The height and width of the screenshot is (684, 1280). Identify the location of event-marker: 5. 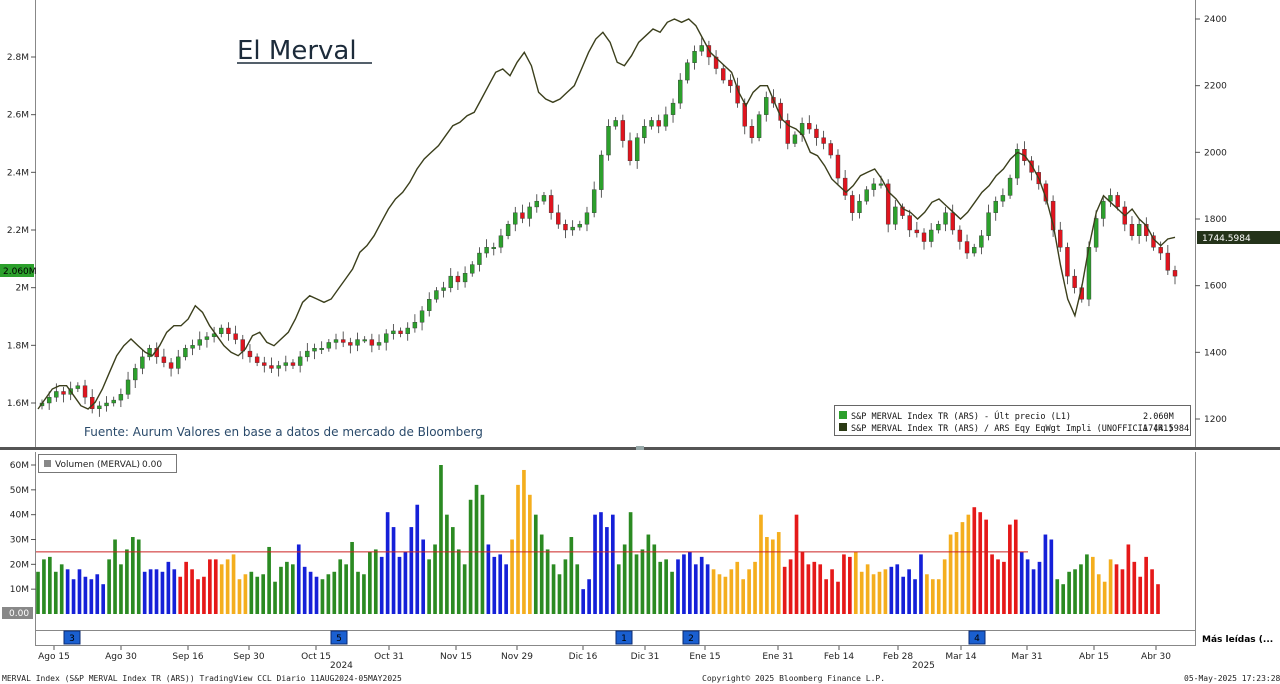
(339, 637).